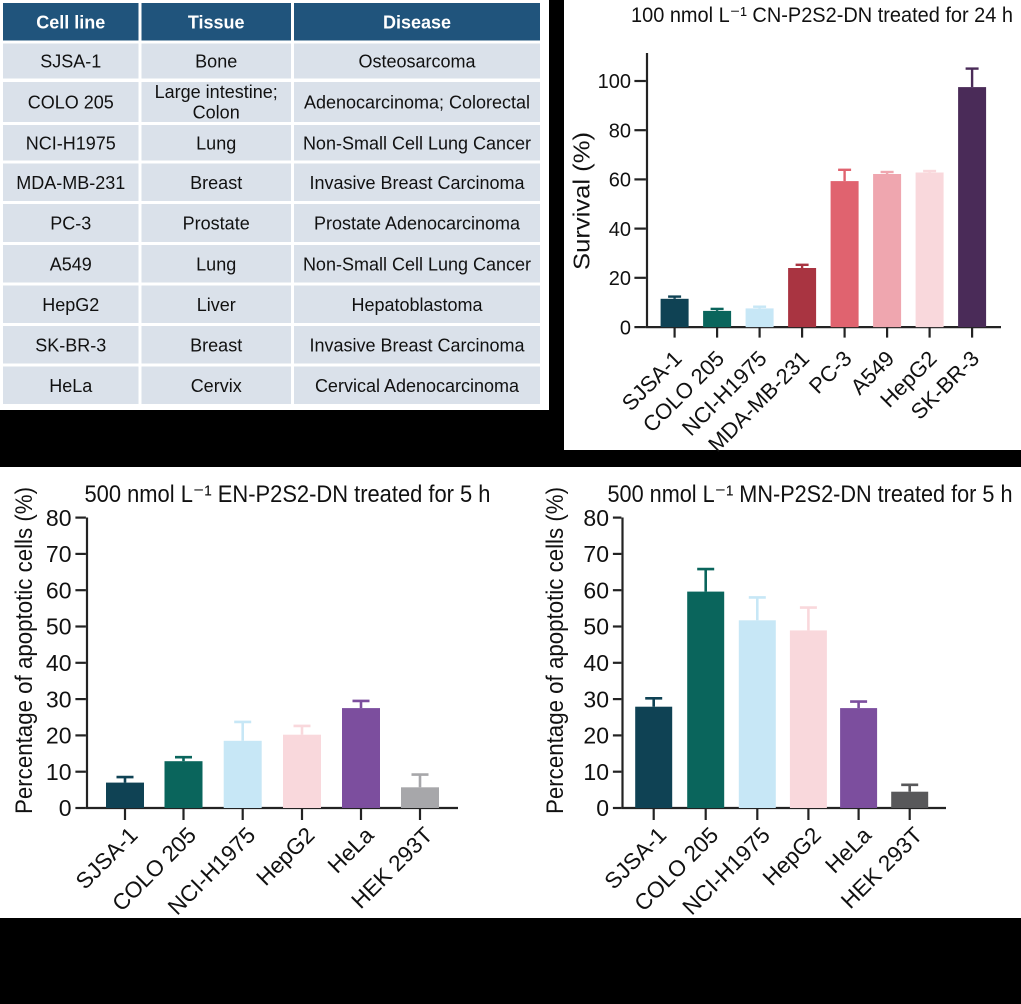 The width and height of the screenshot is (1021, 1004). Describe the element at coordinates (71, 143) in the screenshot. I see `svg-text: NCI-H1975` at that location.